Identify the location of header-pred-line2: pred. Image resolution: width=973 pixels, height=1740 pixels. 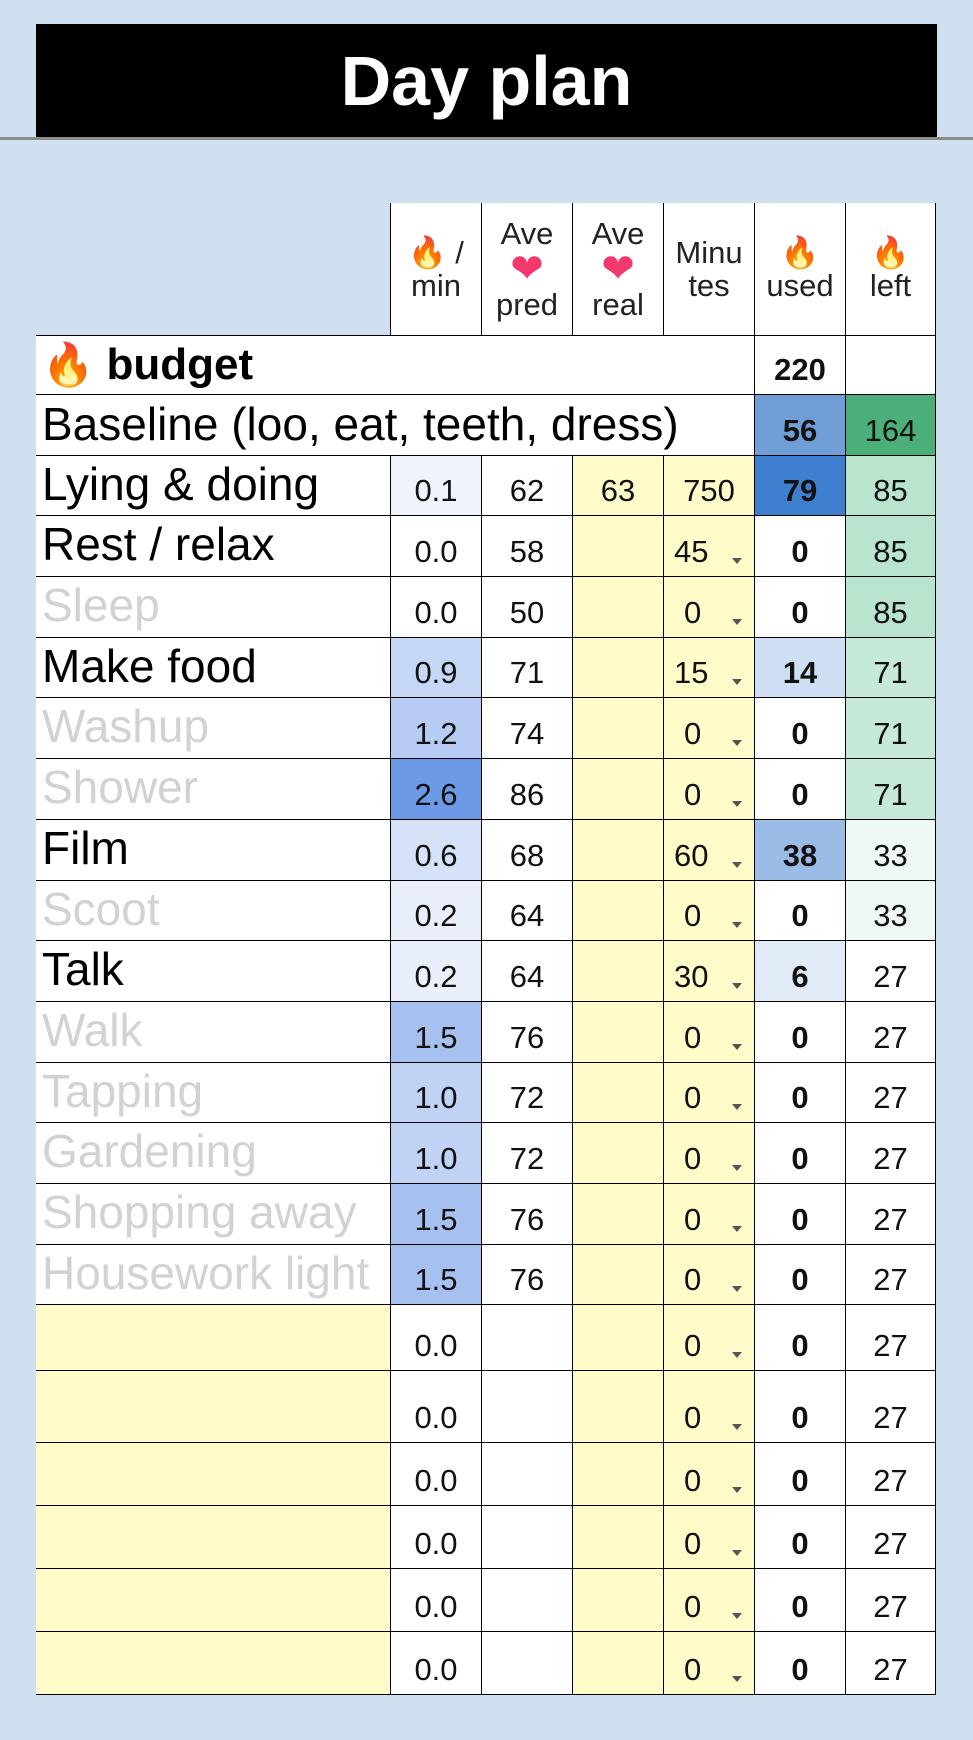
(527, 304).